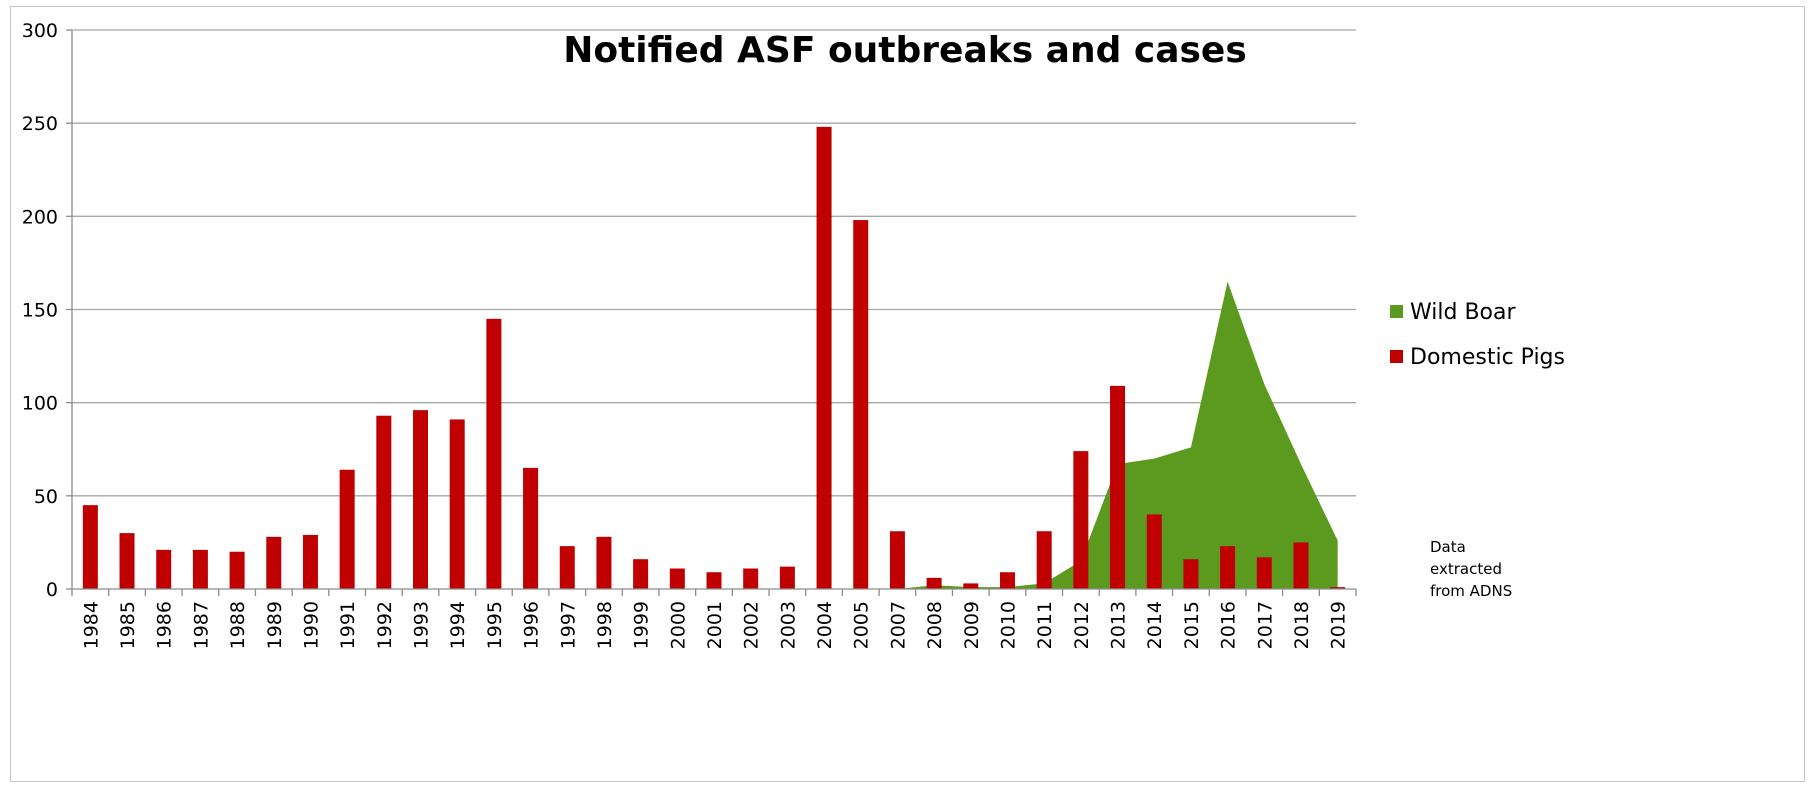  I want to click on x-tick-label-2003: 2003, so click(788, 625).